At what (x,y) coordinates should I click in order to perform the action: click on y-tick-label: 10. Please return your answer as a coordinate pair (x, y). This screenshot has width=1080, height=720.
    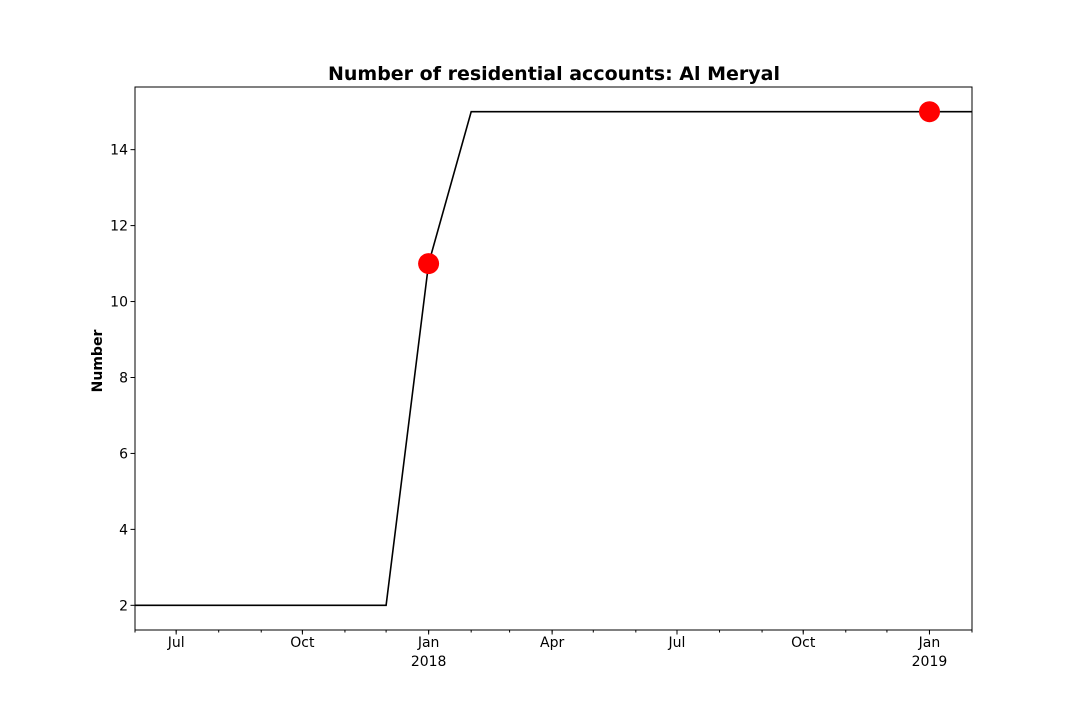
    Looking at the image, I should click on (119, 303).